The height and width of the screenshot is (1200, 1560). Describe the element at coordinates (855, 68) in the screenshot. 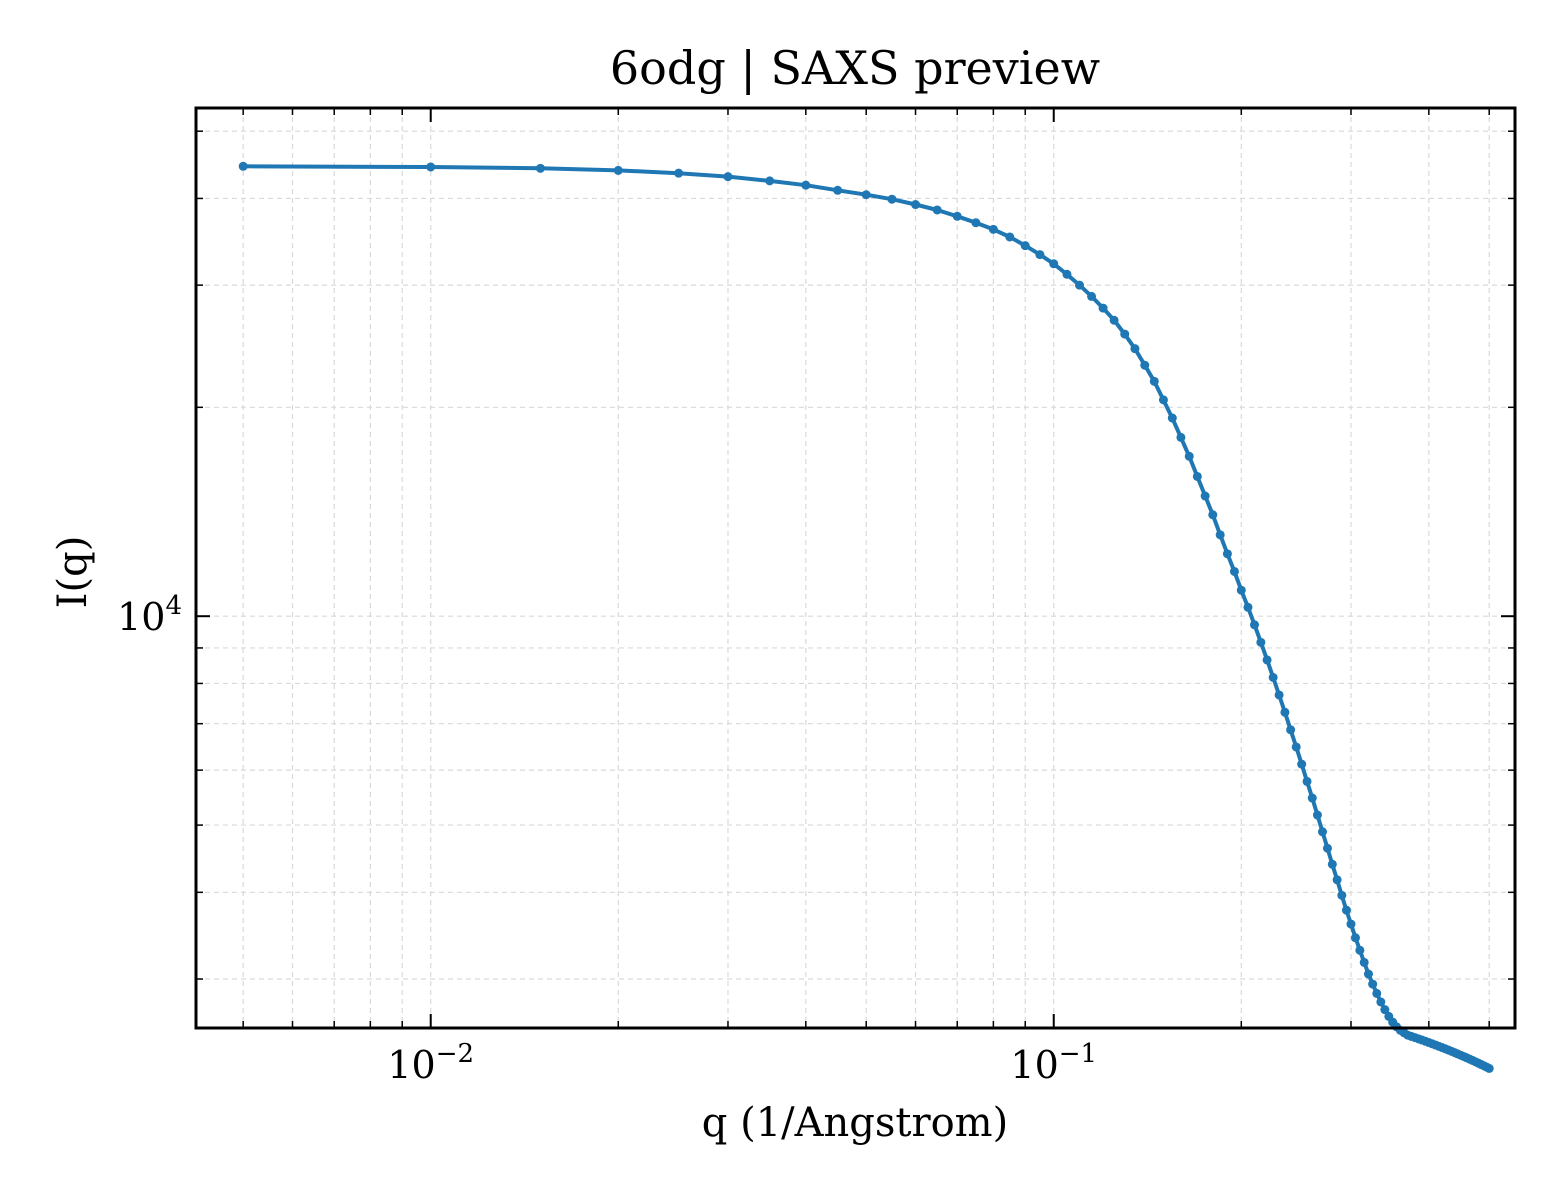

I see `chart-title: 6odg | SAXS preview` at that location.